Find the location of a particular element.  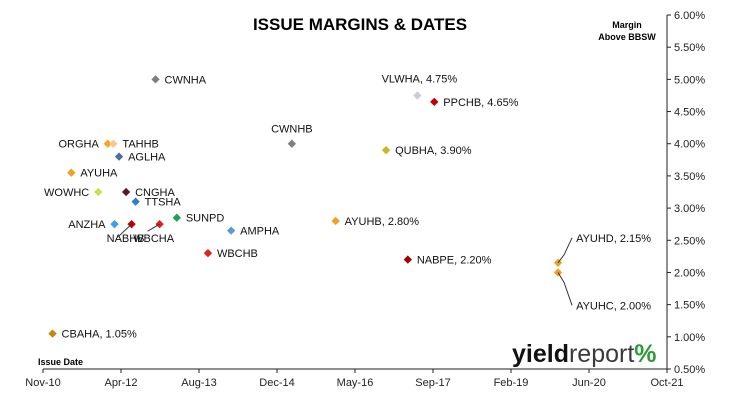

data-label: QUBHA, 3.90% is located at coordinates (433, 151).